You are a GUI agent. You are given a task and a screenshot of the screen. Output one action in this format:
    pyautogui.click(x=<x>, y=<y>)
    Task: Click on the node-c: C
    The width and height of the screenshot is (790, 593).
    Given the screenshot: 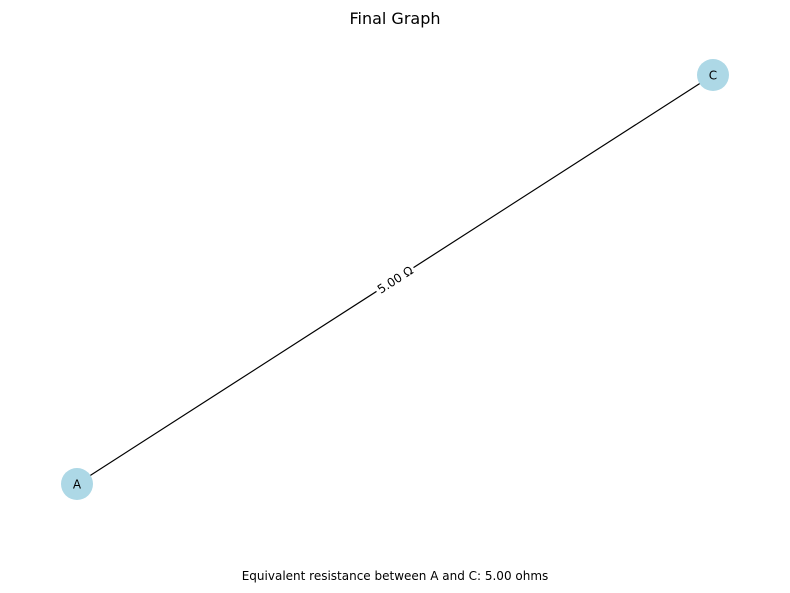 What is the action you would take?
    pyautogui.click(x=713, y=75)
    